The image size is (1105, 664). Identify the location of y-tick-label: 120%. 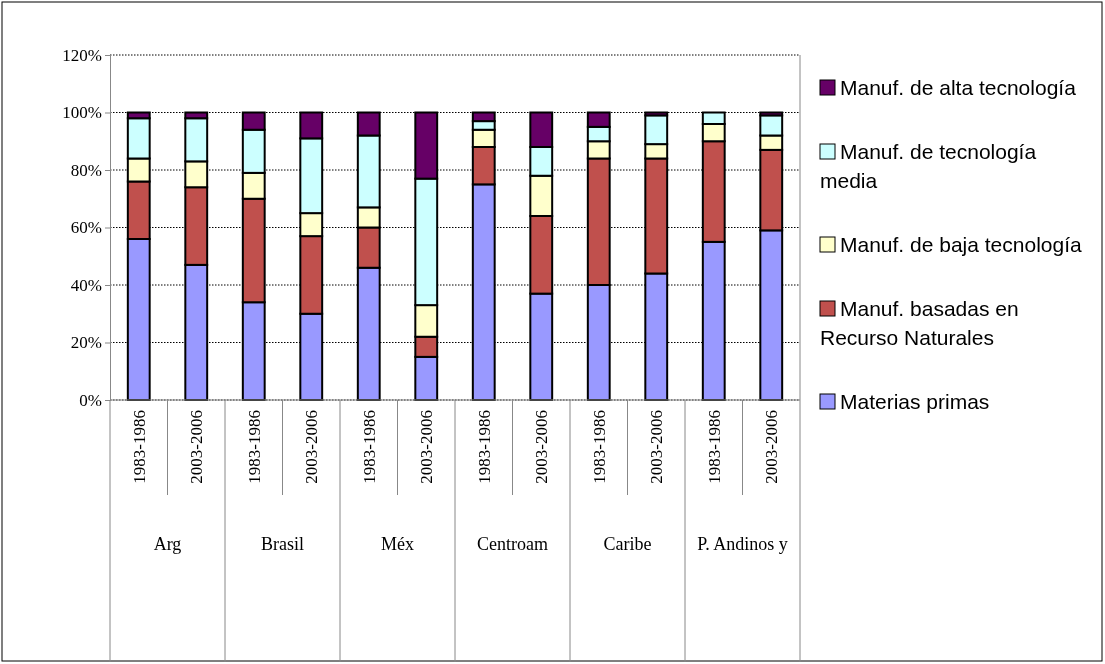
(82, 55).